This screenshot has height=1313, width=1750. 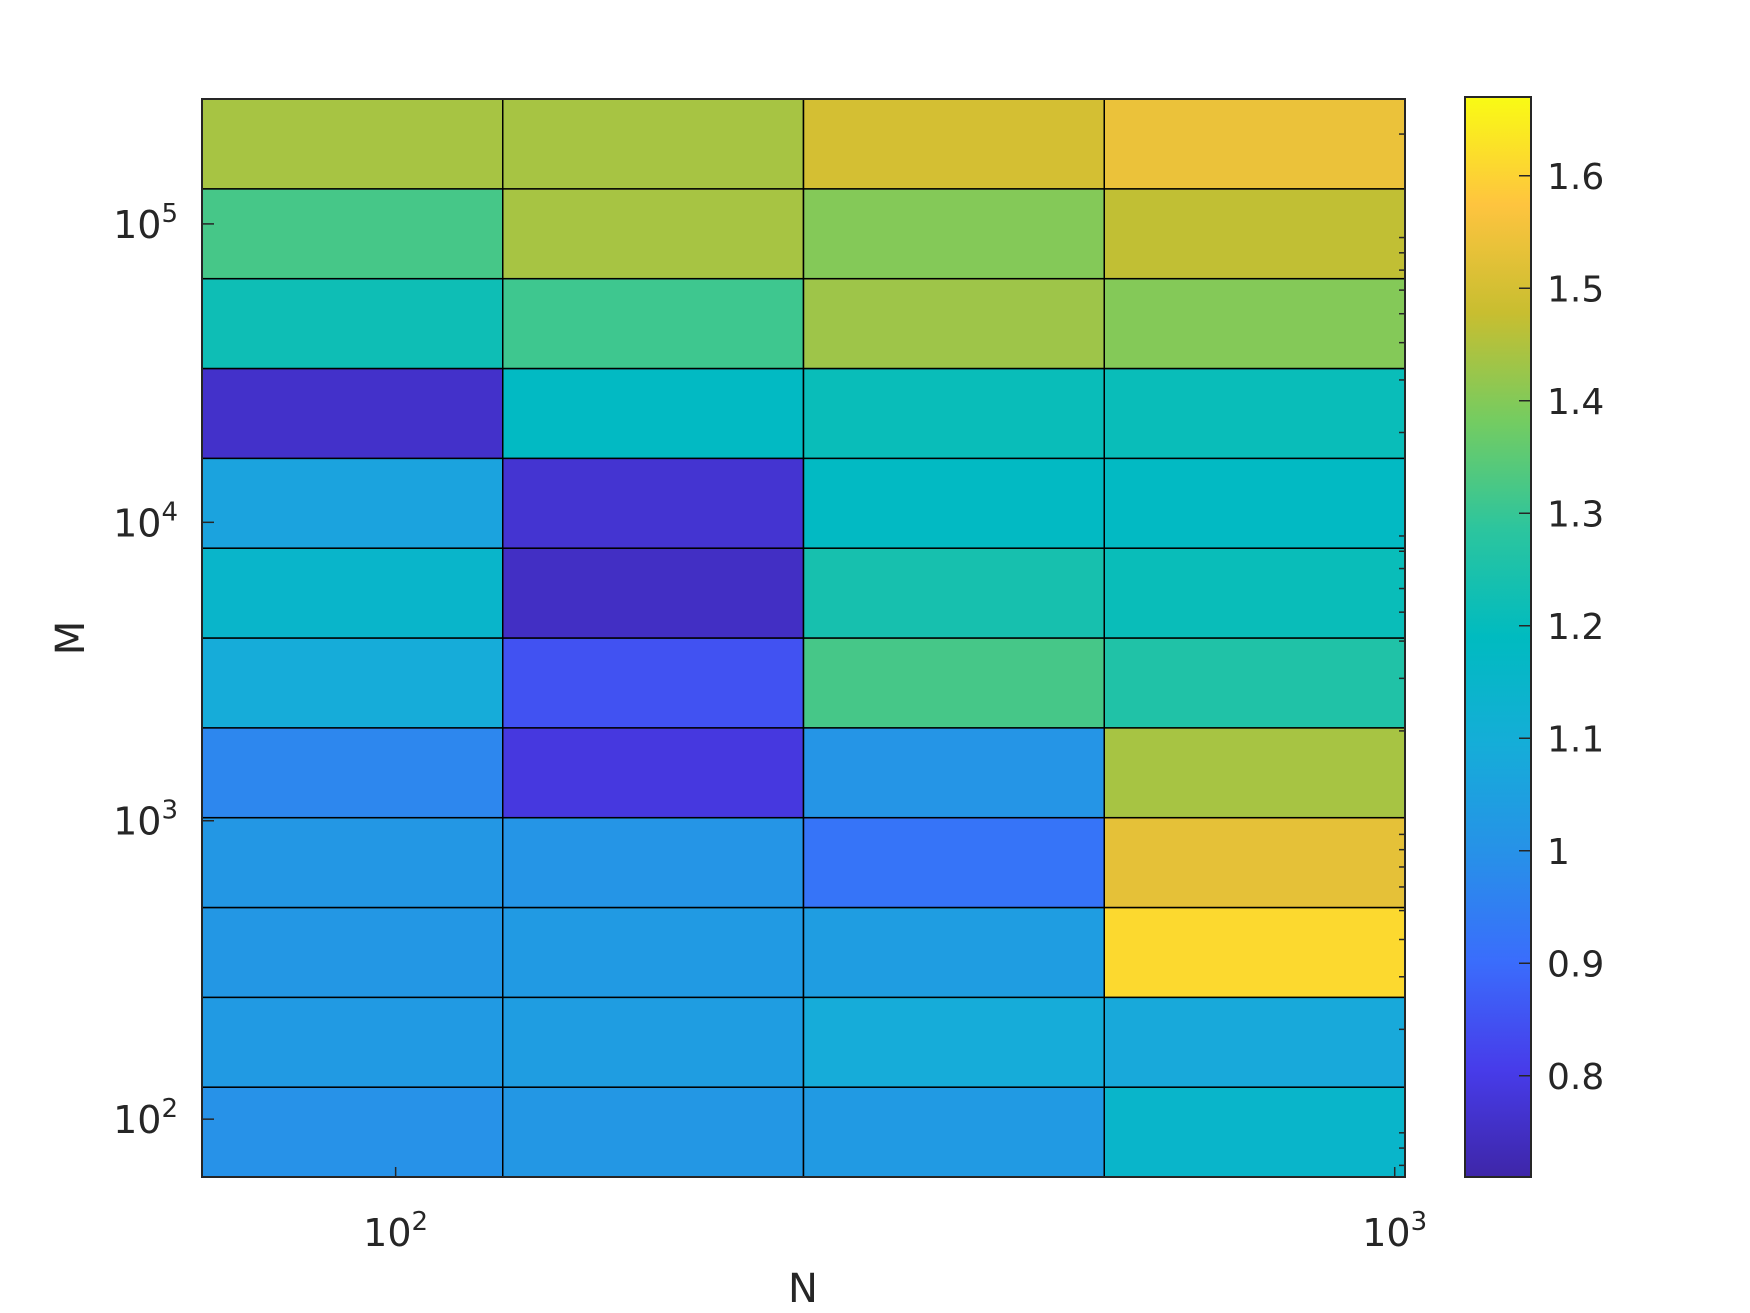 What do you see at coordinates (1575, 514) in the screenshot?
I see `colorbar-tick-label: 1.3` at bounding box center [1575, 514].